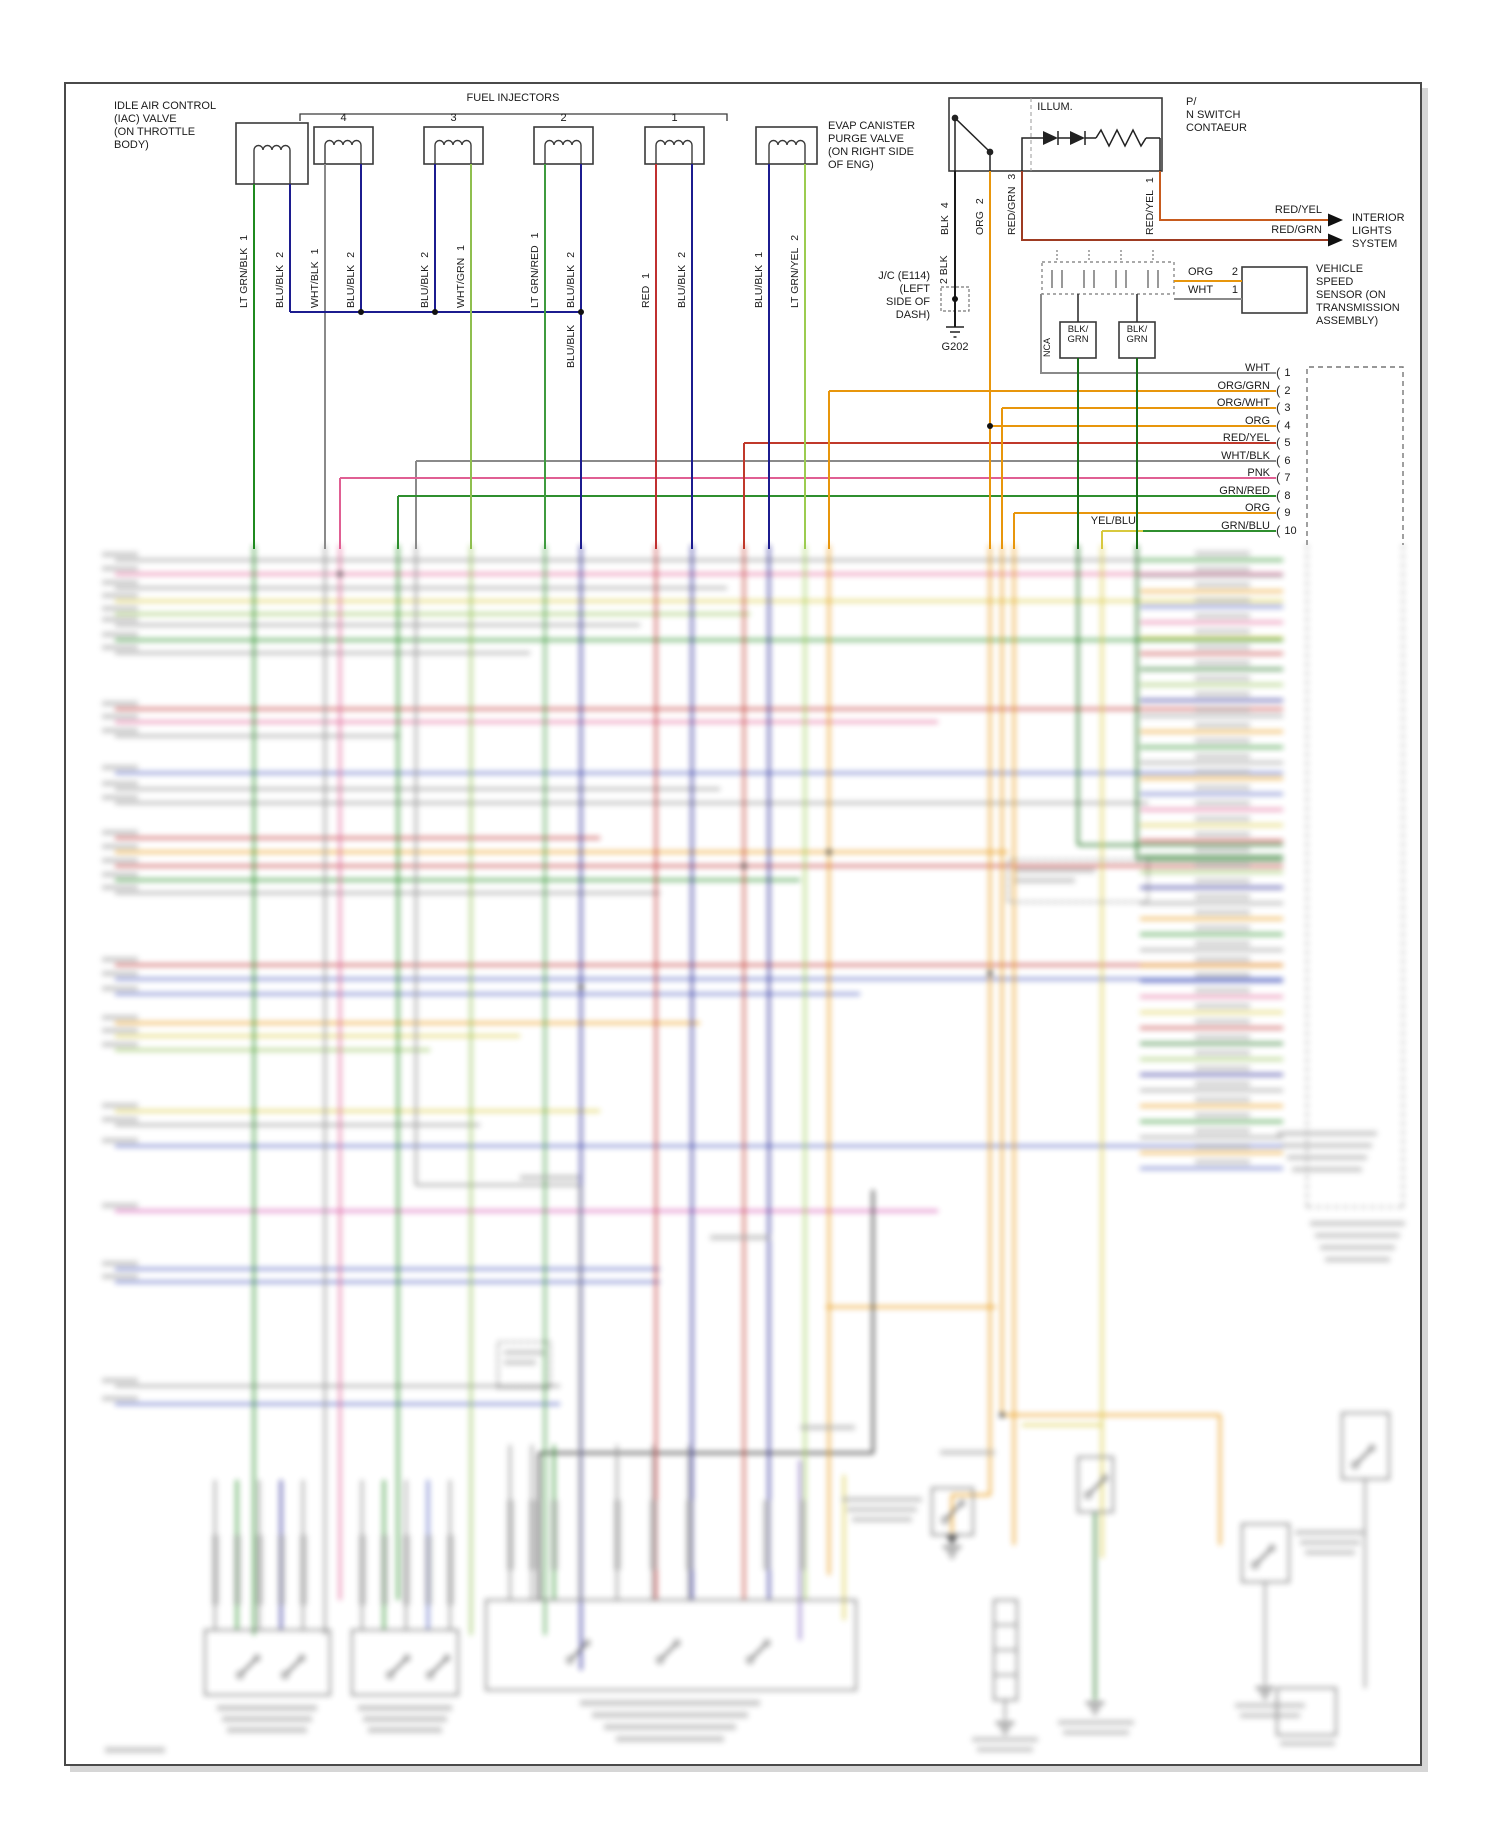 The height and width of the screenshot is (1828, 1500). I want to click on right-pin-row-7: PNK(7, so click(1269, 476).